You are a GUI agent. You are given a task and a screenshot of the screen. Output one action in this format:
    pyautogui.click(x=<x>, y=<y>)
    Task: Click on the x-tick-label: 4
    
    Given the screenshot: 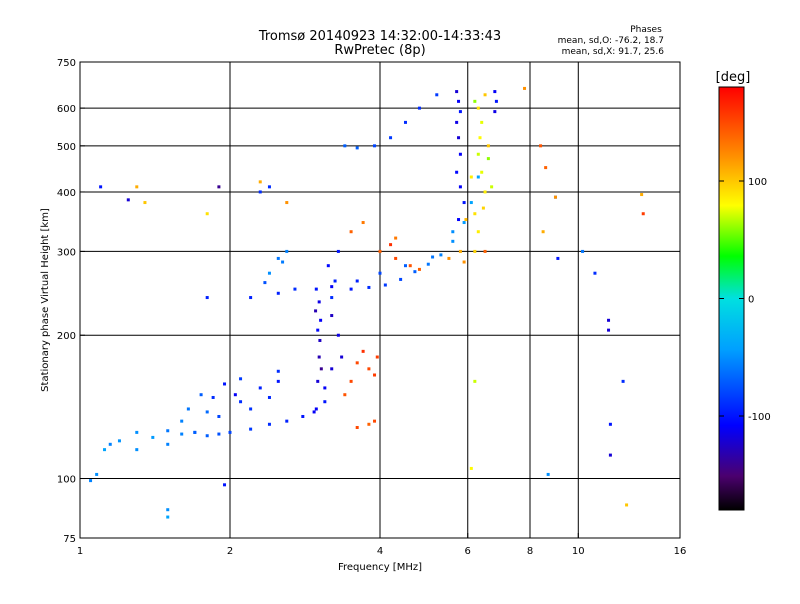 What is the action you would take?
    pyautogui.click(x=380, y=551)
    